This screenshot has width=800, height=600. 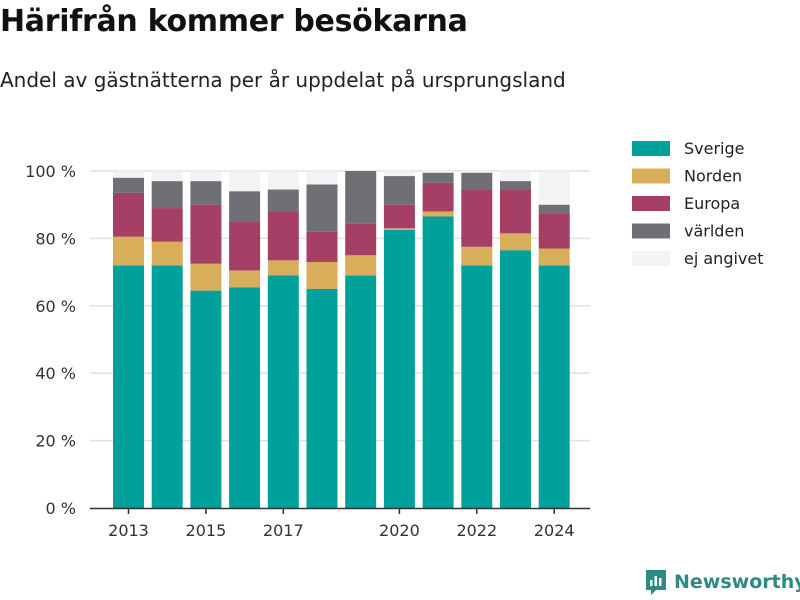 What do you see at coordinates (128, 530) in the screenshot?
I see `x-tick-label: 2013` at bounding box center [128, 530].